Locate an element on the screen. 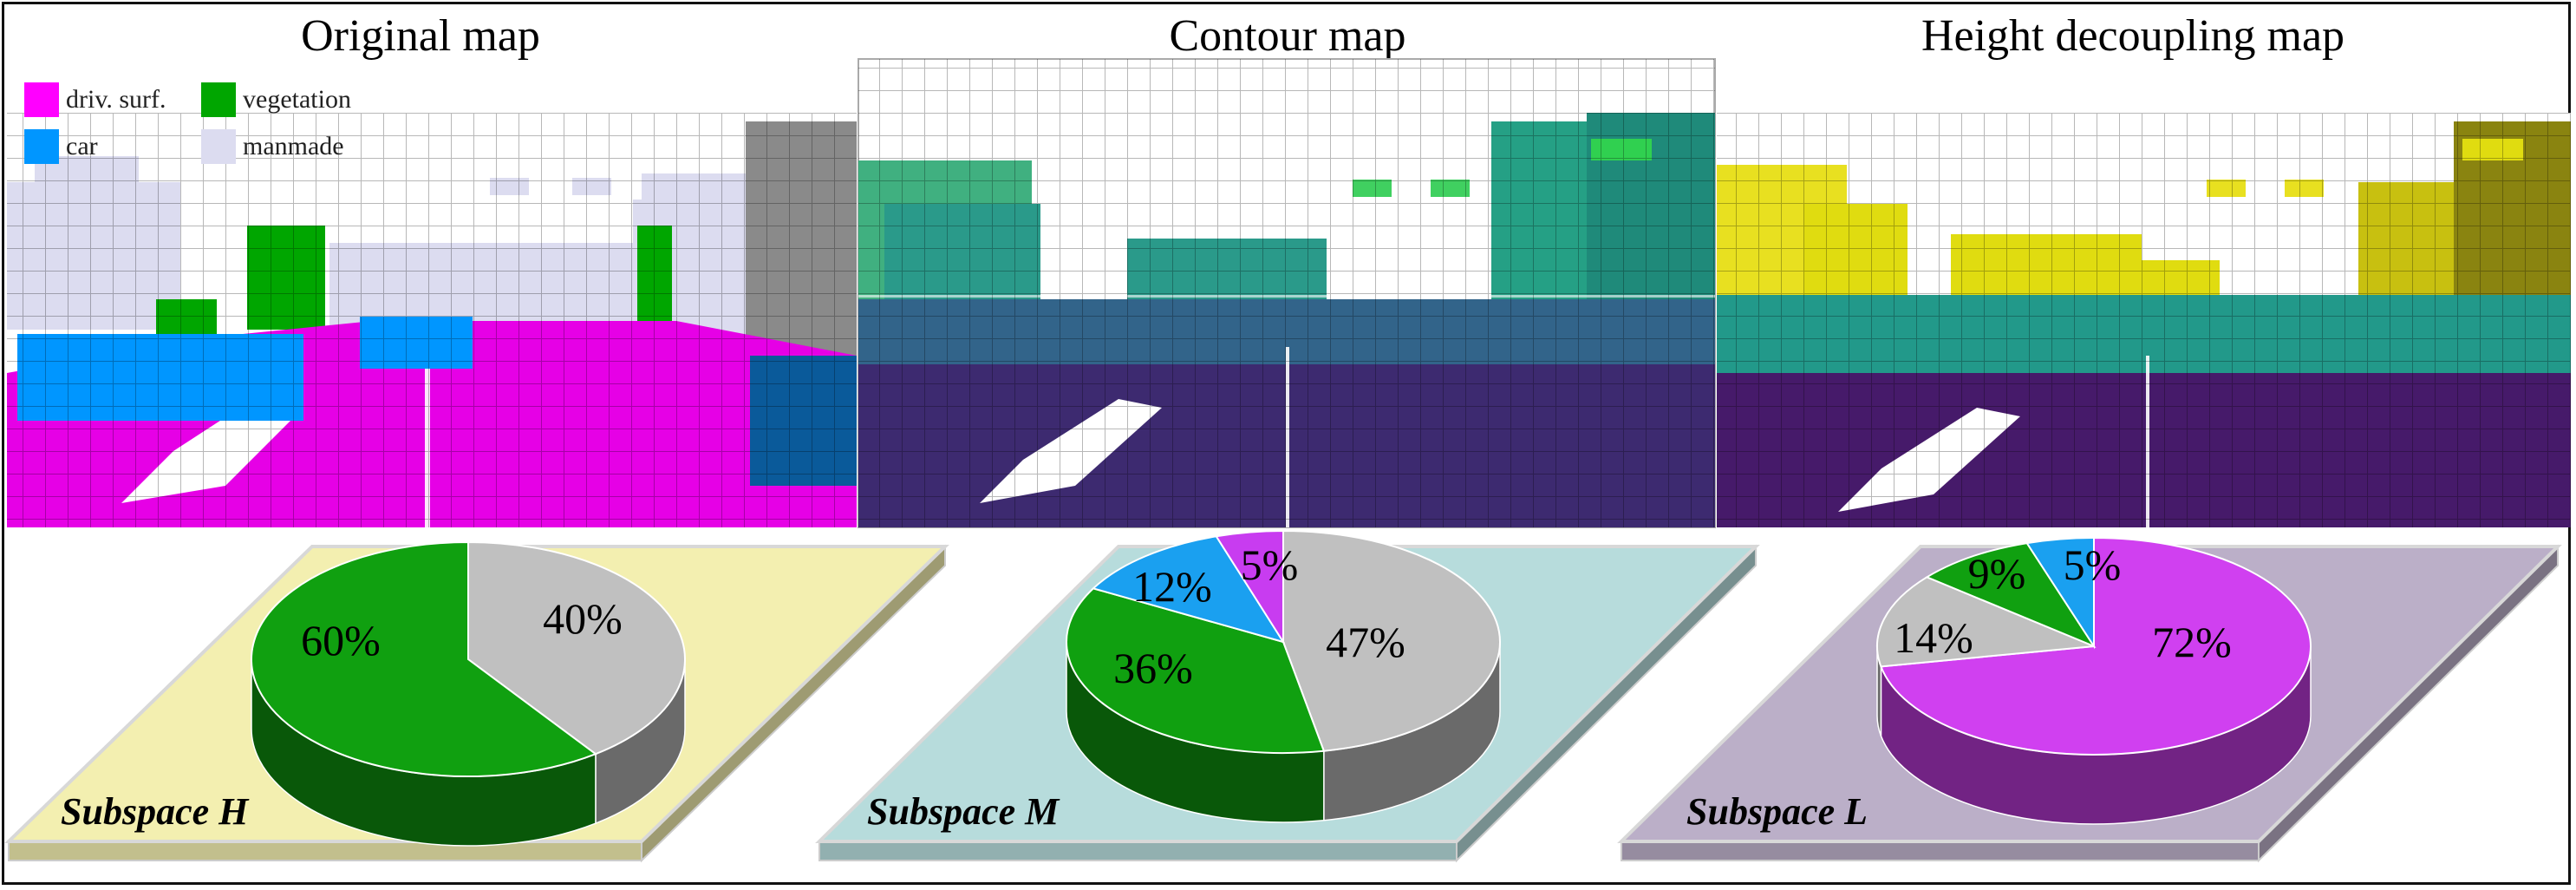  subspace-label: Subspace M is located at coordinates (964, 811).